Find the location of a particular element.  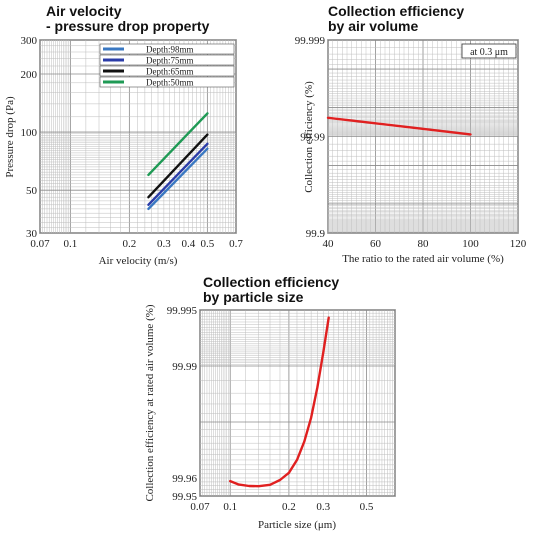

annotation-box: at 0.3 μm is located at coordinates (489, 51).